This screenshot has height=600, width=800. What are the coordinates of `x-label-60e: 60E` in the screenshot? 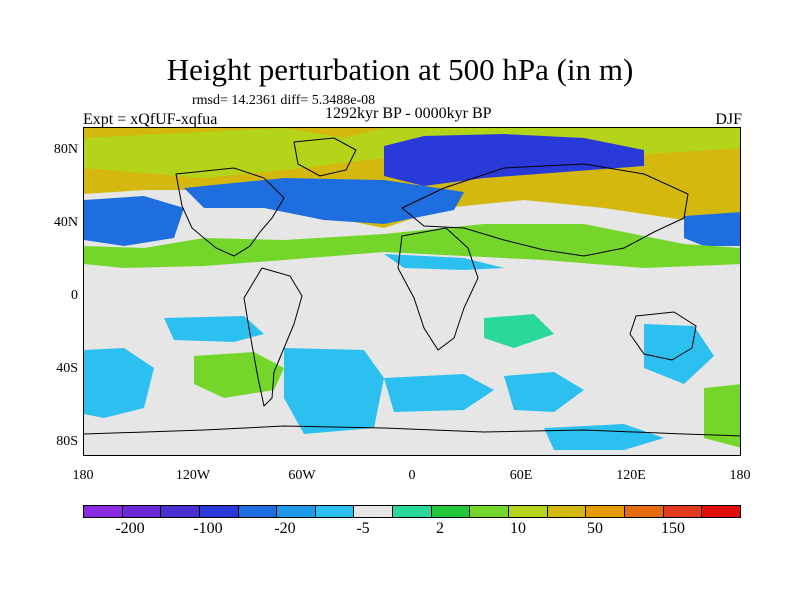 It's located at (521, 475).